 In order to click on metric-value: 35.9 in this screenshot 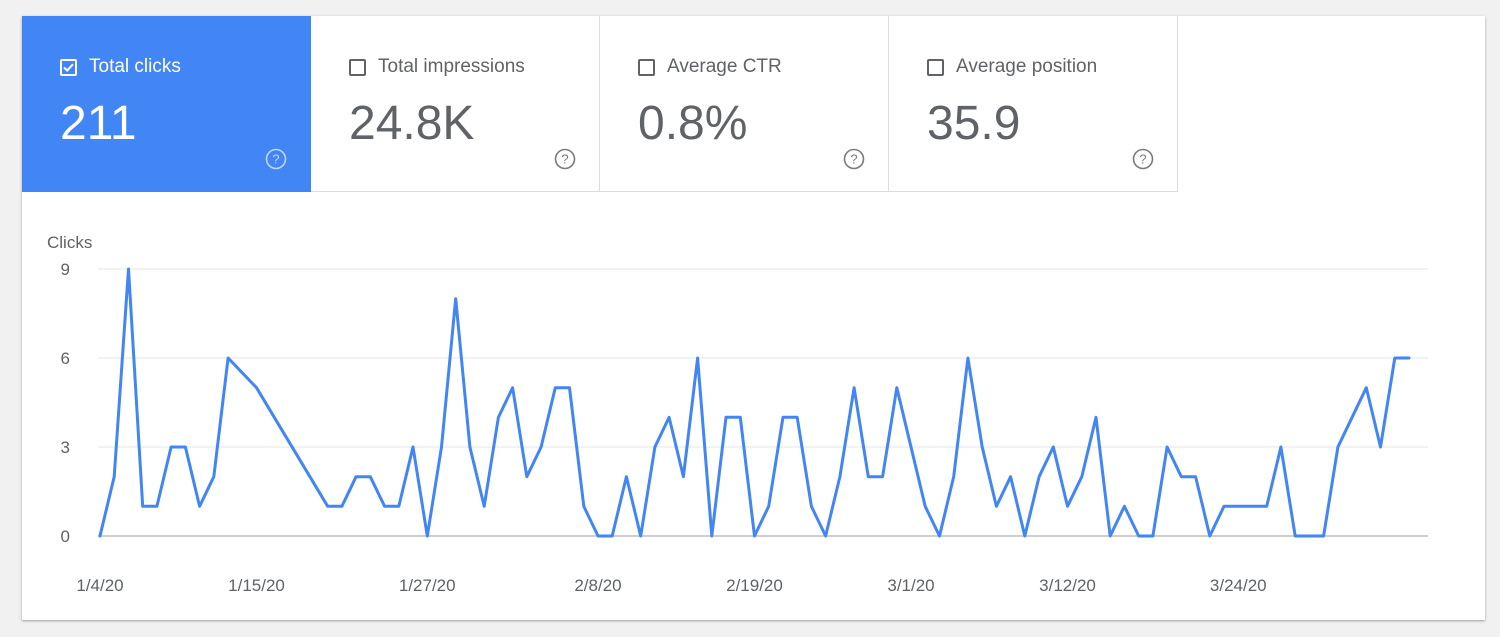, I will do `click(974, 123)`.